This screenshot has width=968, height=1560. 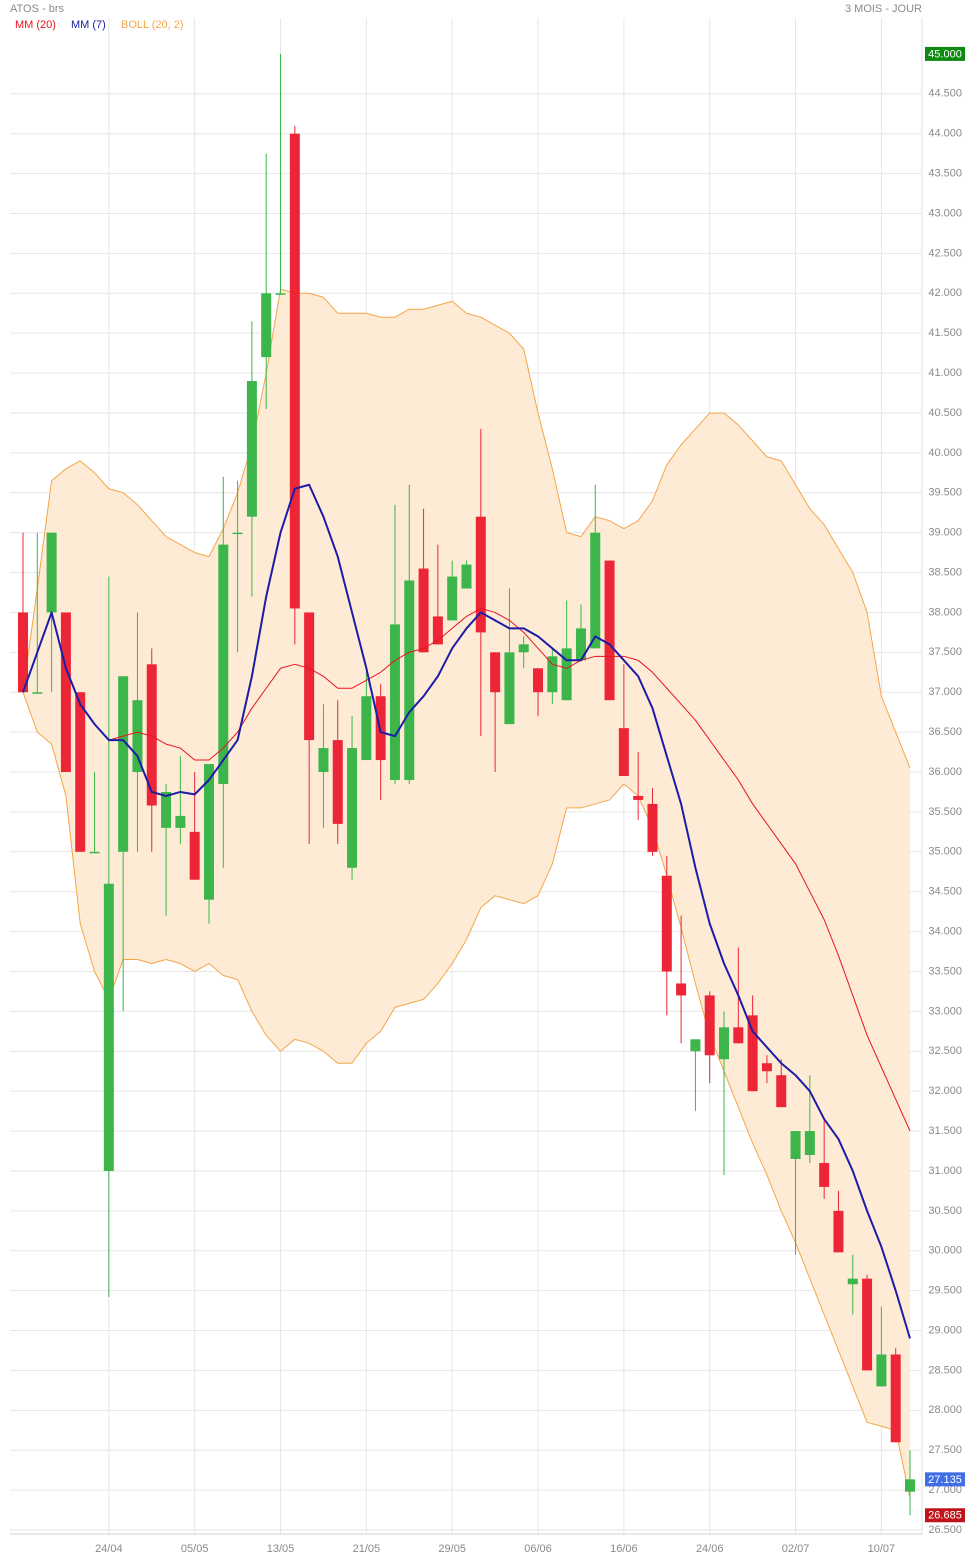 What do you see at coordinates (152, 25) in the screenshot?
I see `legend-item: BOLL (20, 2)` at bounding box center [152, 25].